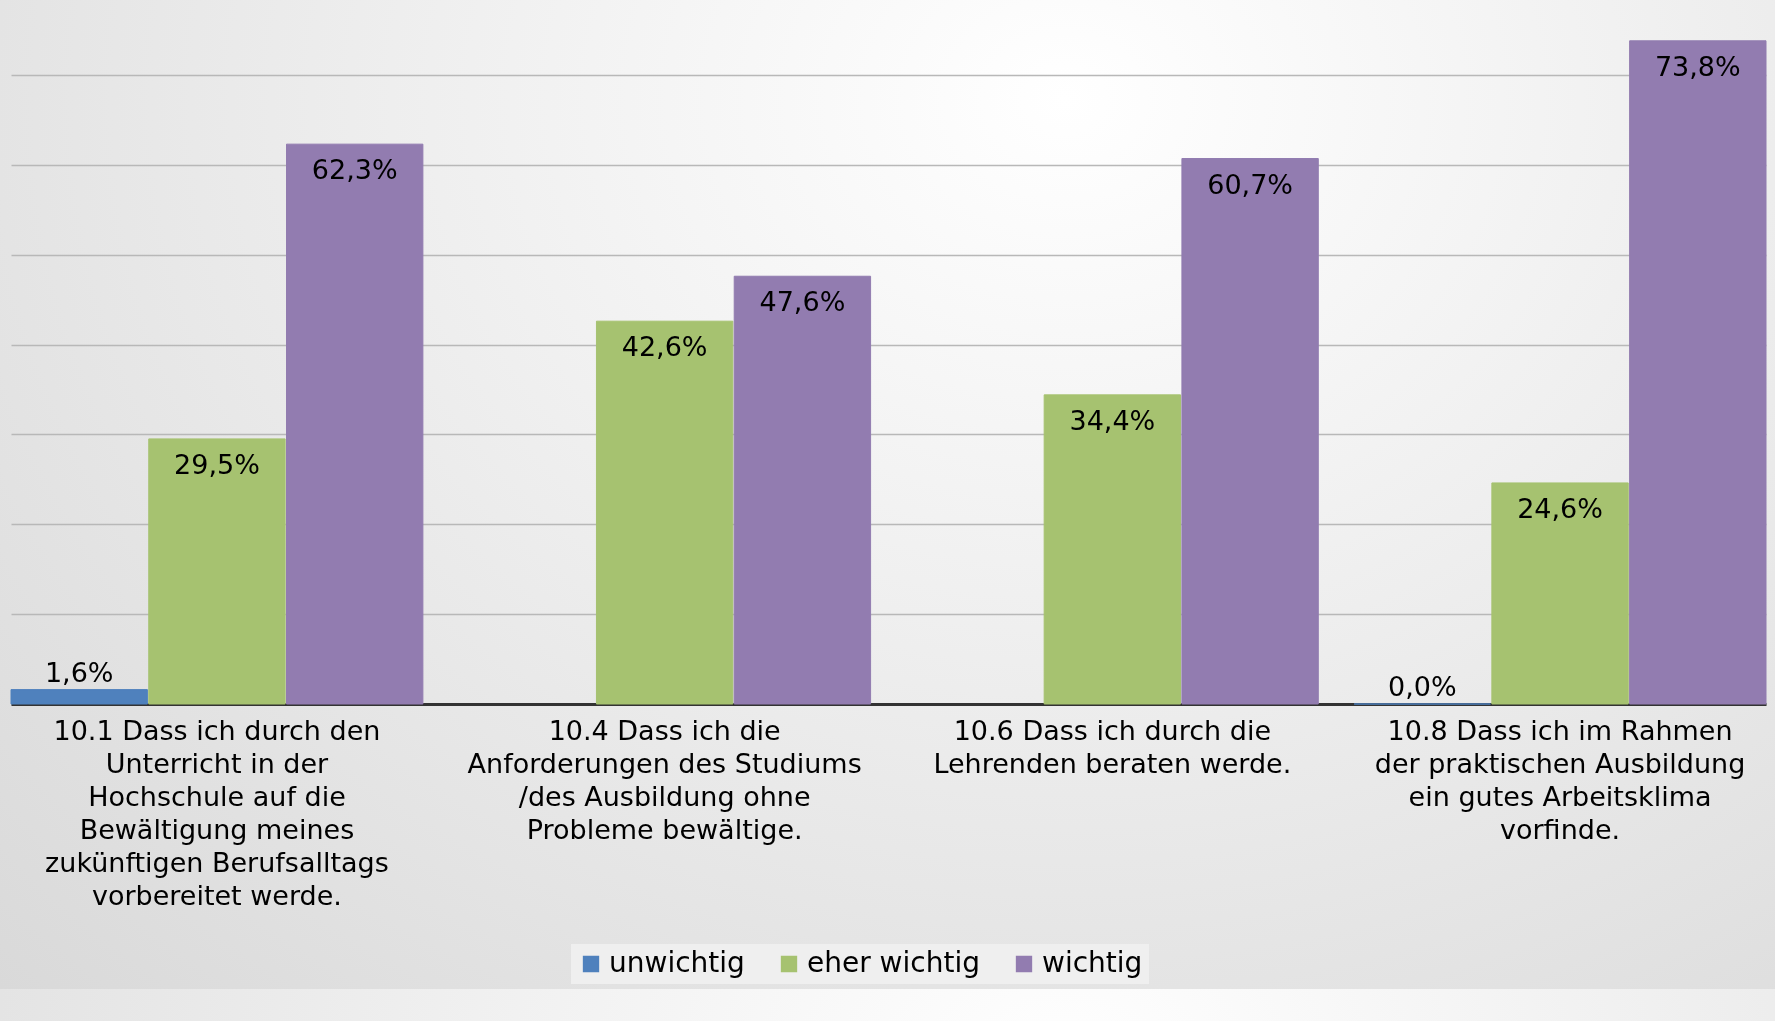  I want to click on legend-label: eher wichtig, so click(893, 962).